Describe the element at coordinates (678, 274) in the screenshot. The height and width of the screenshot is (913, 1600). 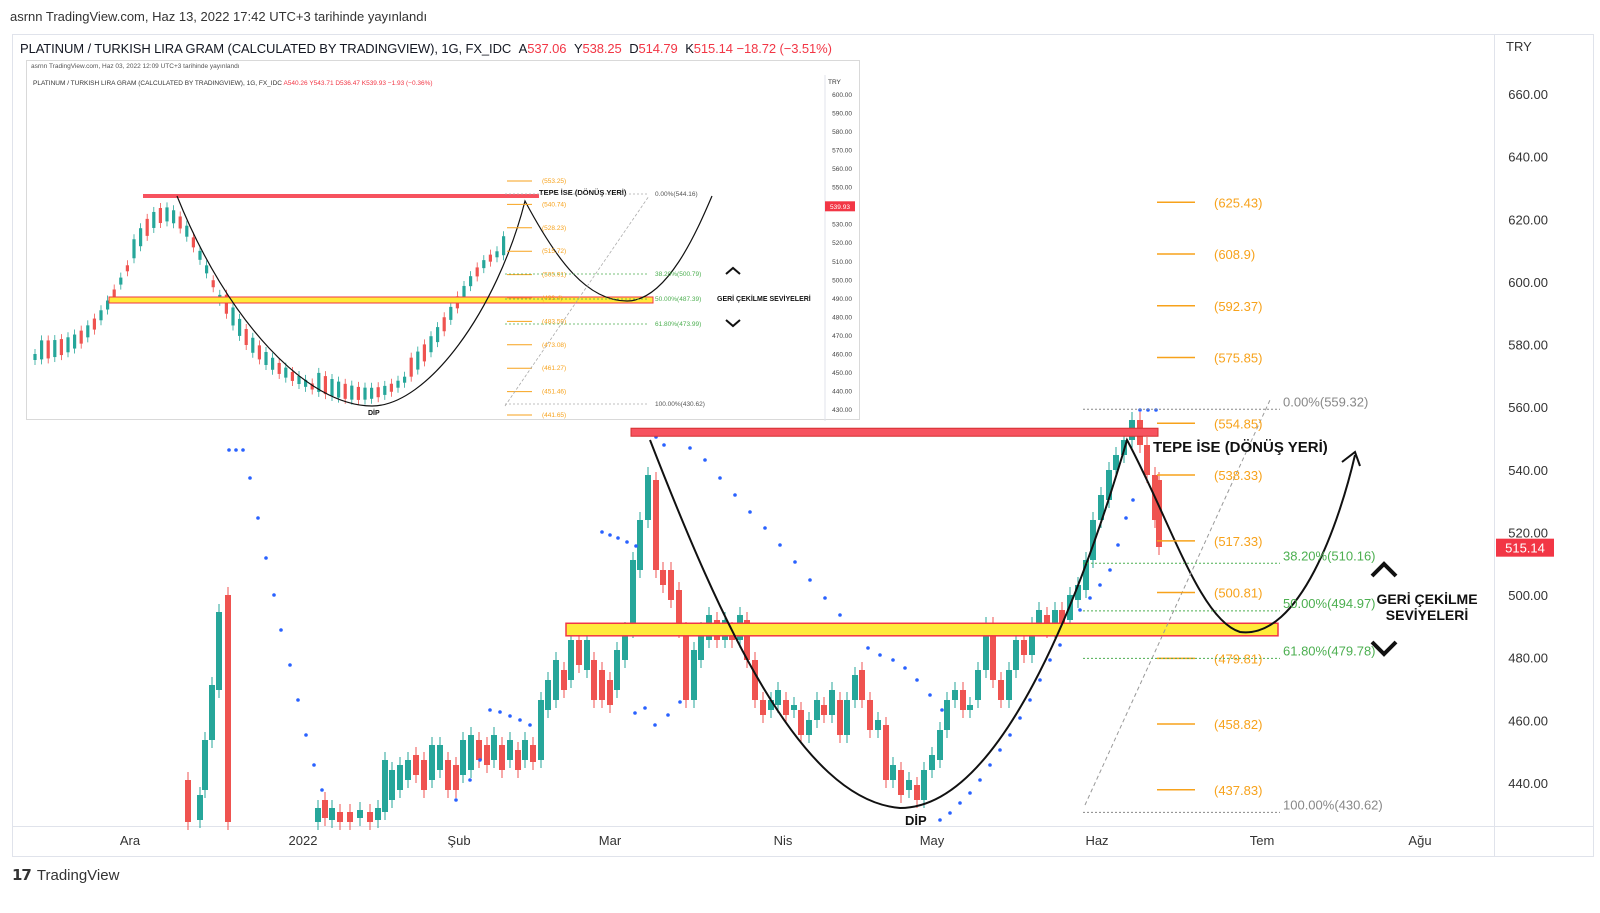
I see `inset-fib-retrace-label: 38.20%(500.79)` at that location.